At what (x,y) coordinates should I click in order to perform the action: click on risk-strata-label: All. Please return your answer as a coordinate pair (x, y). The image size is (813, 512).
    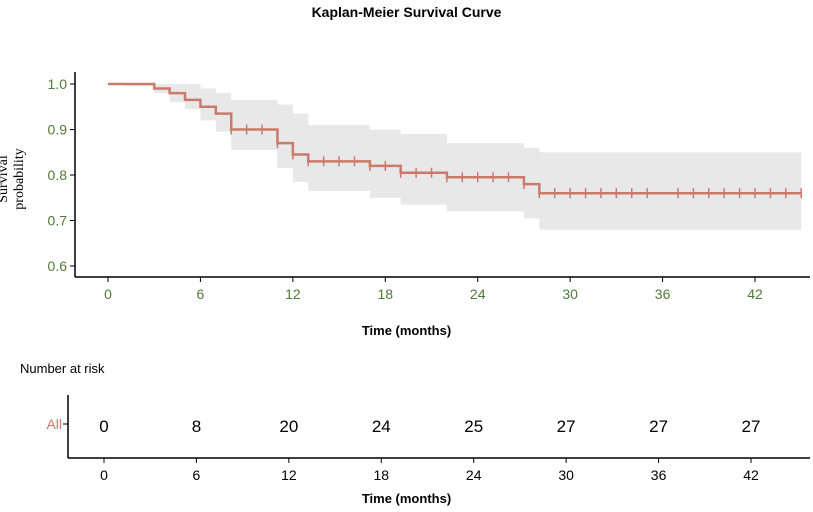
    Looking at the image, I should click on (54, 424).